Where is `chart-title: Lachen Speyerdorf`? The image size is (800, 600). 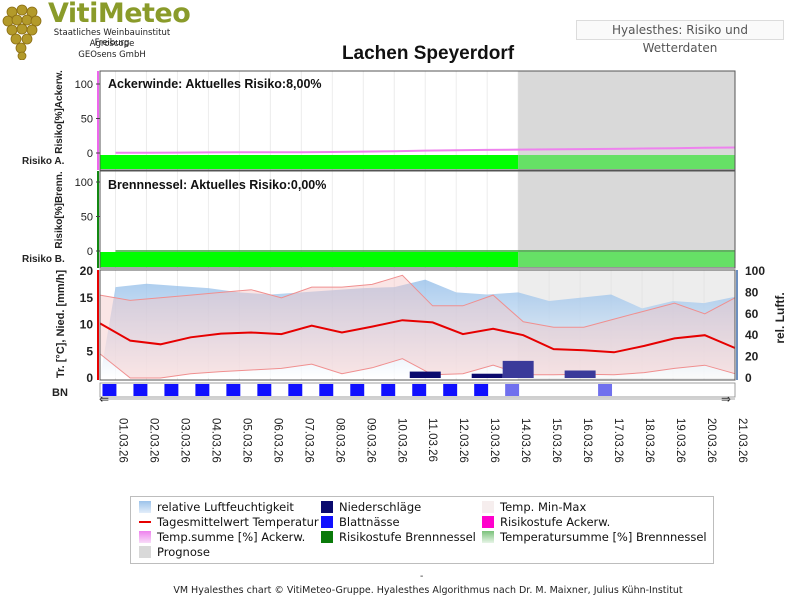
chart-title: Lachen Speyerdorf is located at coordinates (428, 53).